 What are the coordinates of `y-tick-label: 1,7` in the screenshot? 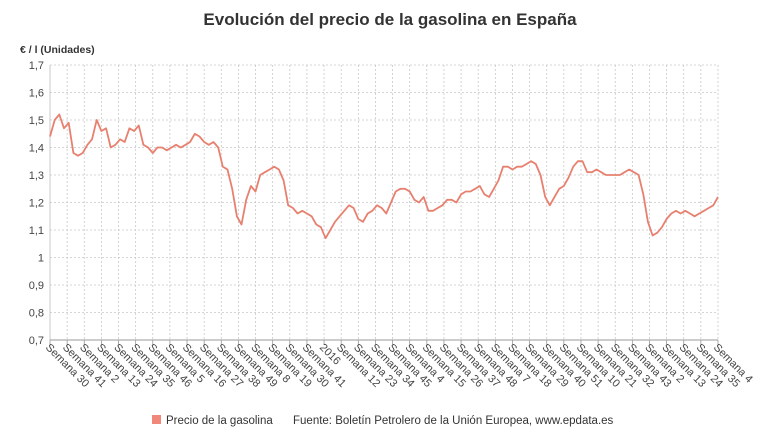 It's located at (36, 66).